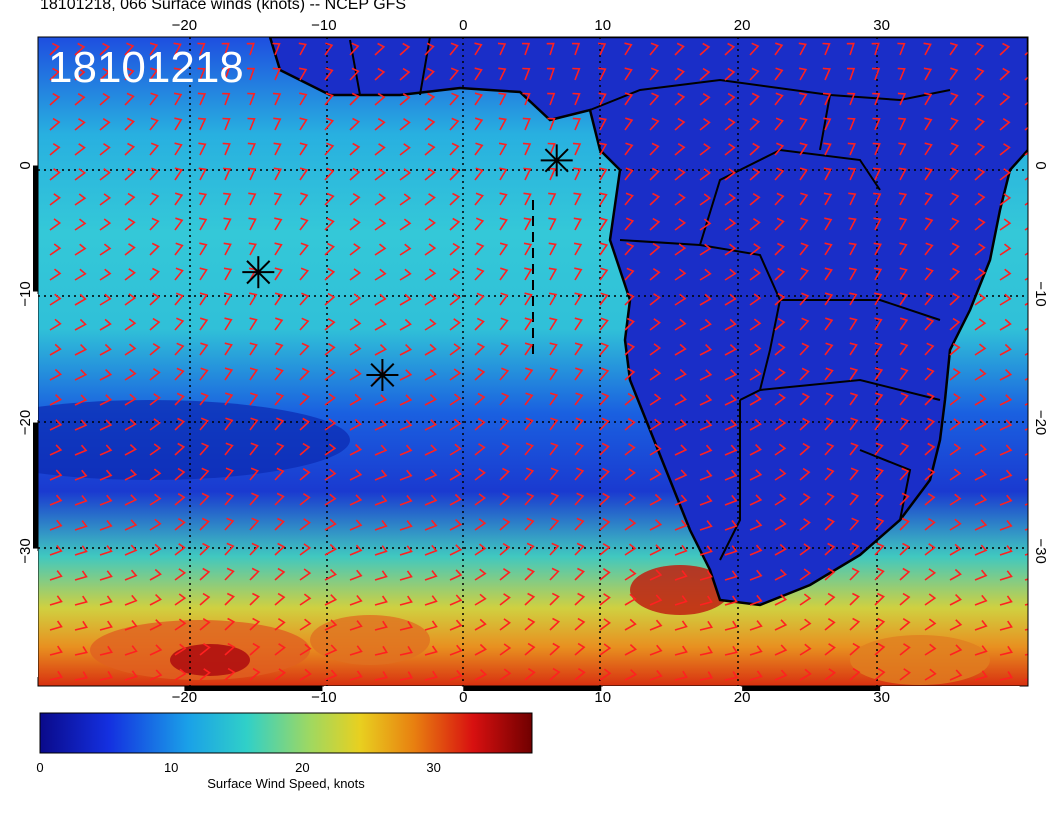 The image size is (1056, 816). Describe the element at coordinates (25, 550) in the screenshot. I see `lat-tick-left-3: −30` at that location.